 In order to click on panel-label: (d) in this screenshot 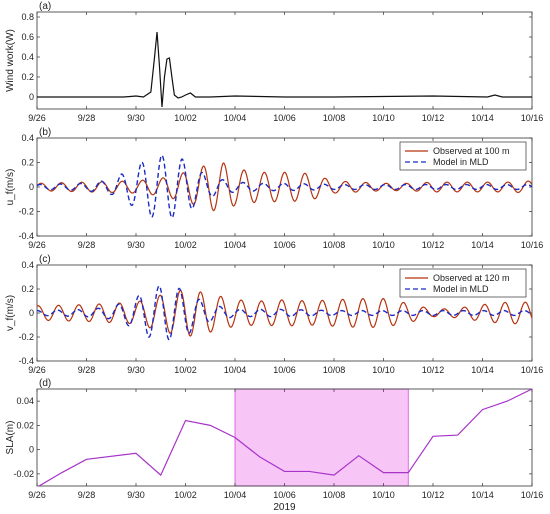, I will do `click(45, 383)`.